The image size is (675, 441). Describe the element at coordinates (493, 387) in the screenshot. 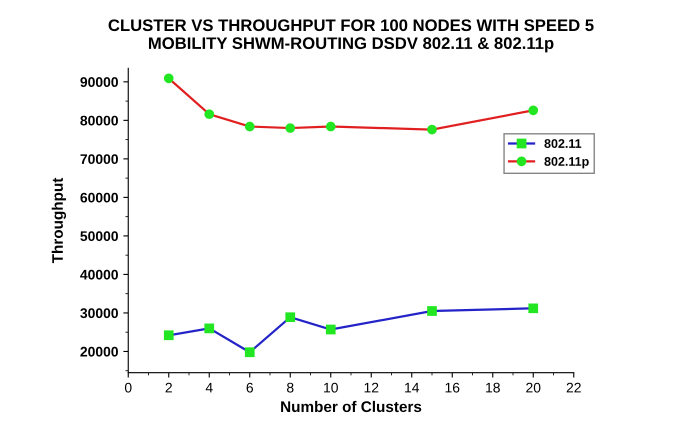

I see `x-tick-label: 18` at that location.